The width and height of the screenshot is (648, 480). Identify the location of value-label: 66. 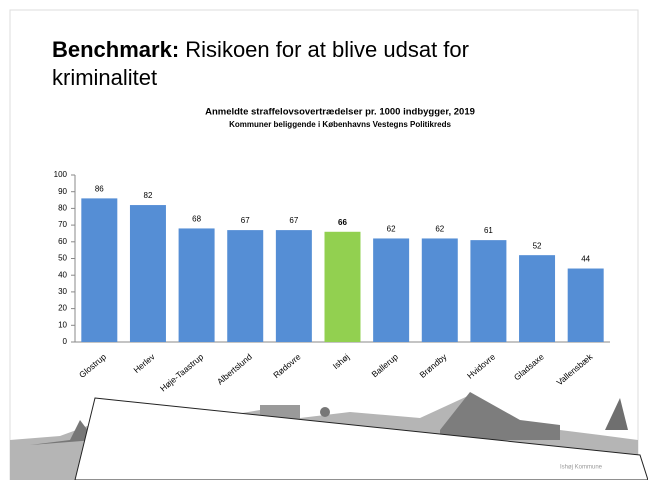
(342, 222).